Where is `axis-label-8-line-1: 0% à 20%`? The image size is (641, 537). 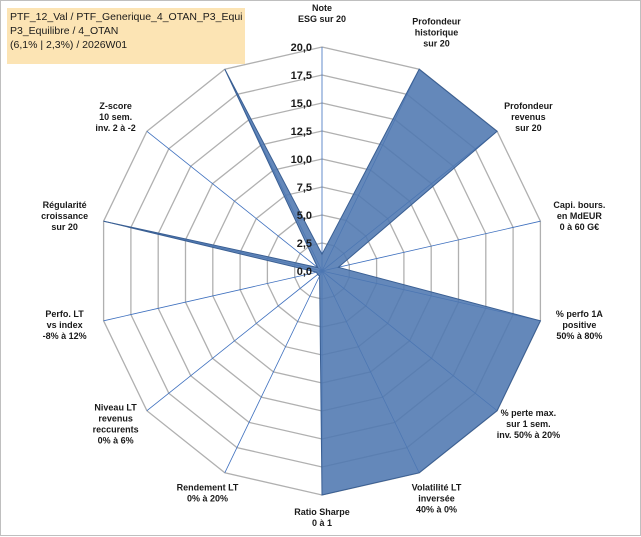
axis-label-8-line-1: 0% à 20% is located at coordinates (207, 499).